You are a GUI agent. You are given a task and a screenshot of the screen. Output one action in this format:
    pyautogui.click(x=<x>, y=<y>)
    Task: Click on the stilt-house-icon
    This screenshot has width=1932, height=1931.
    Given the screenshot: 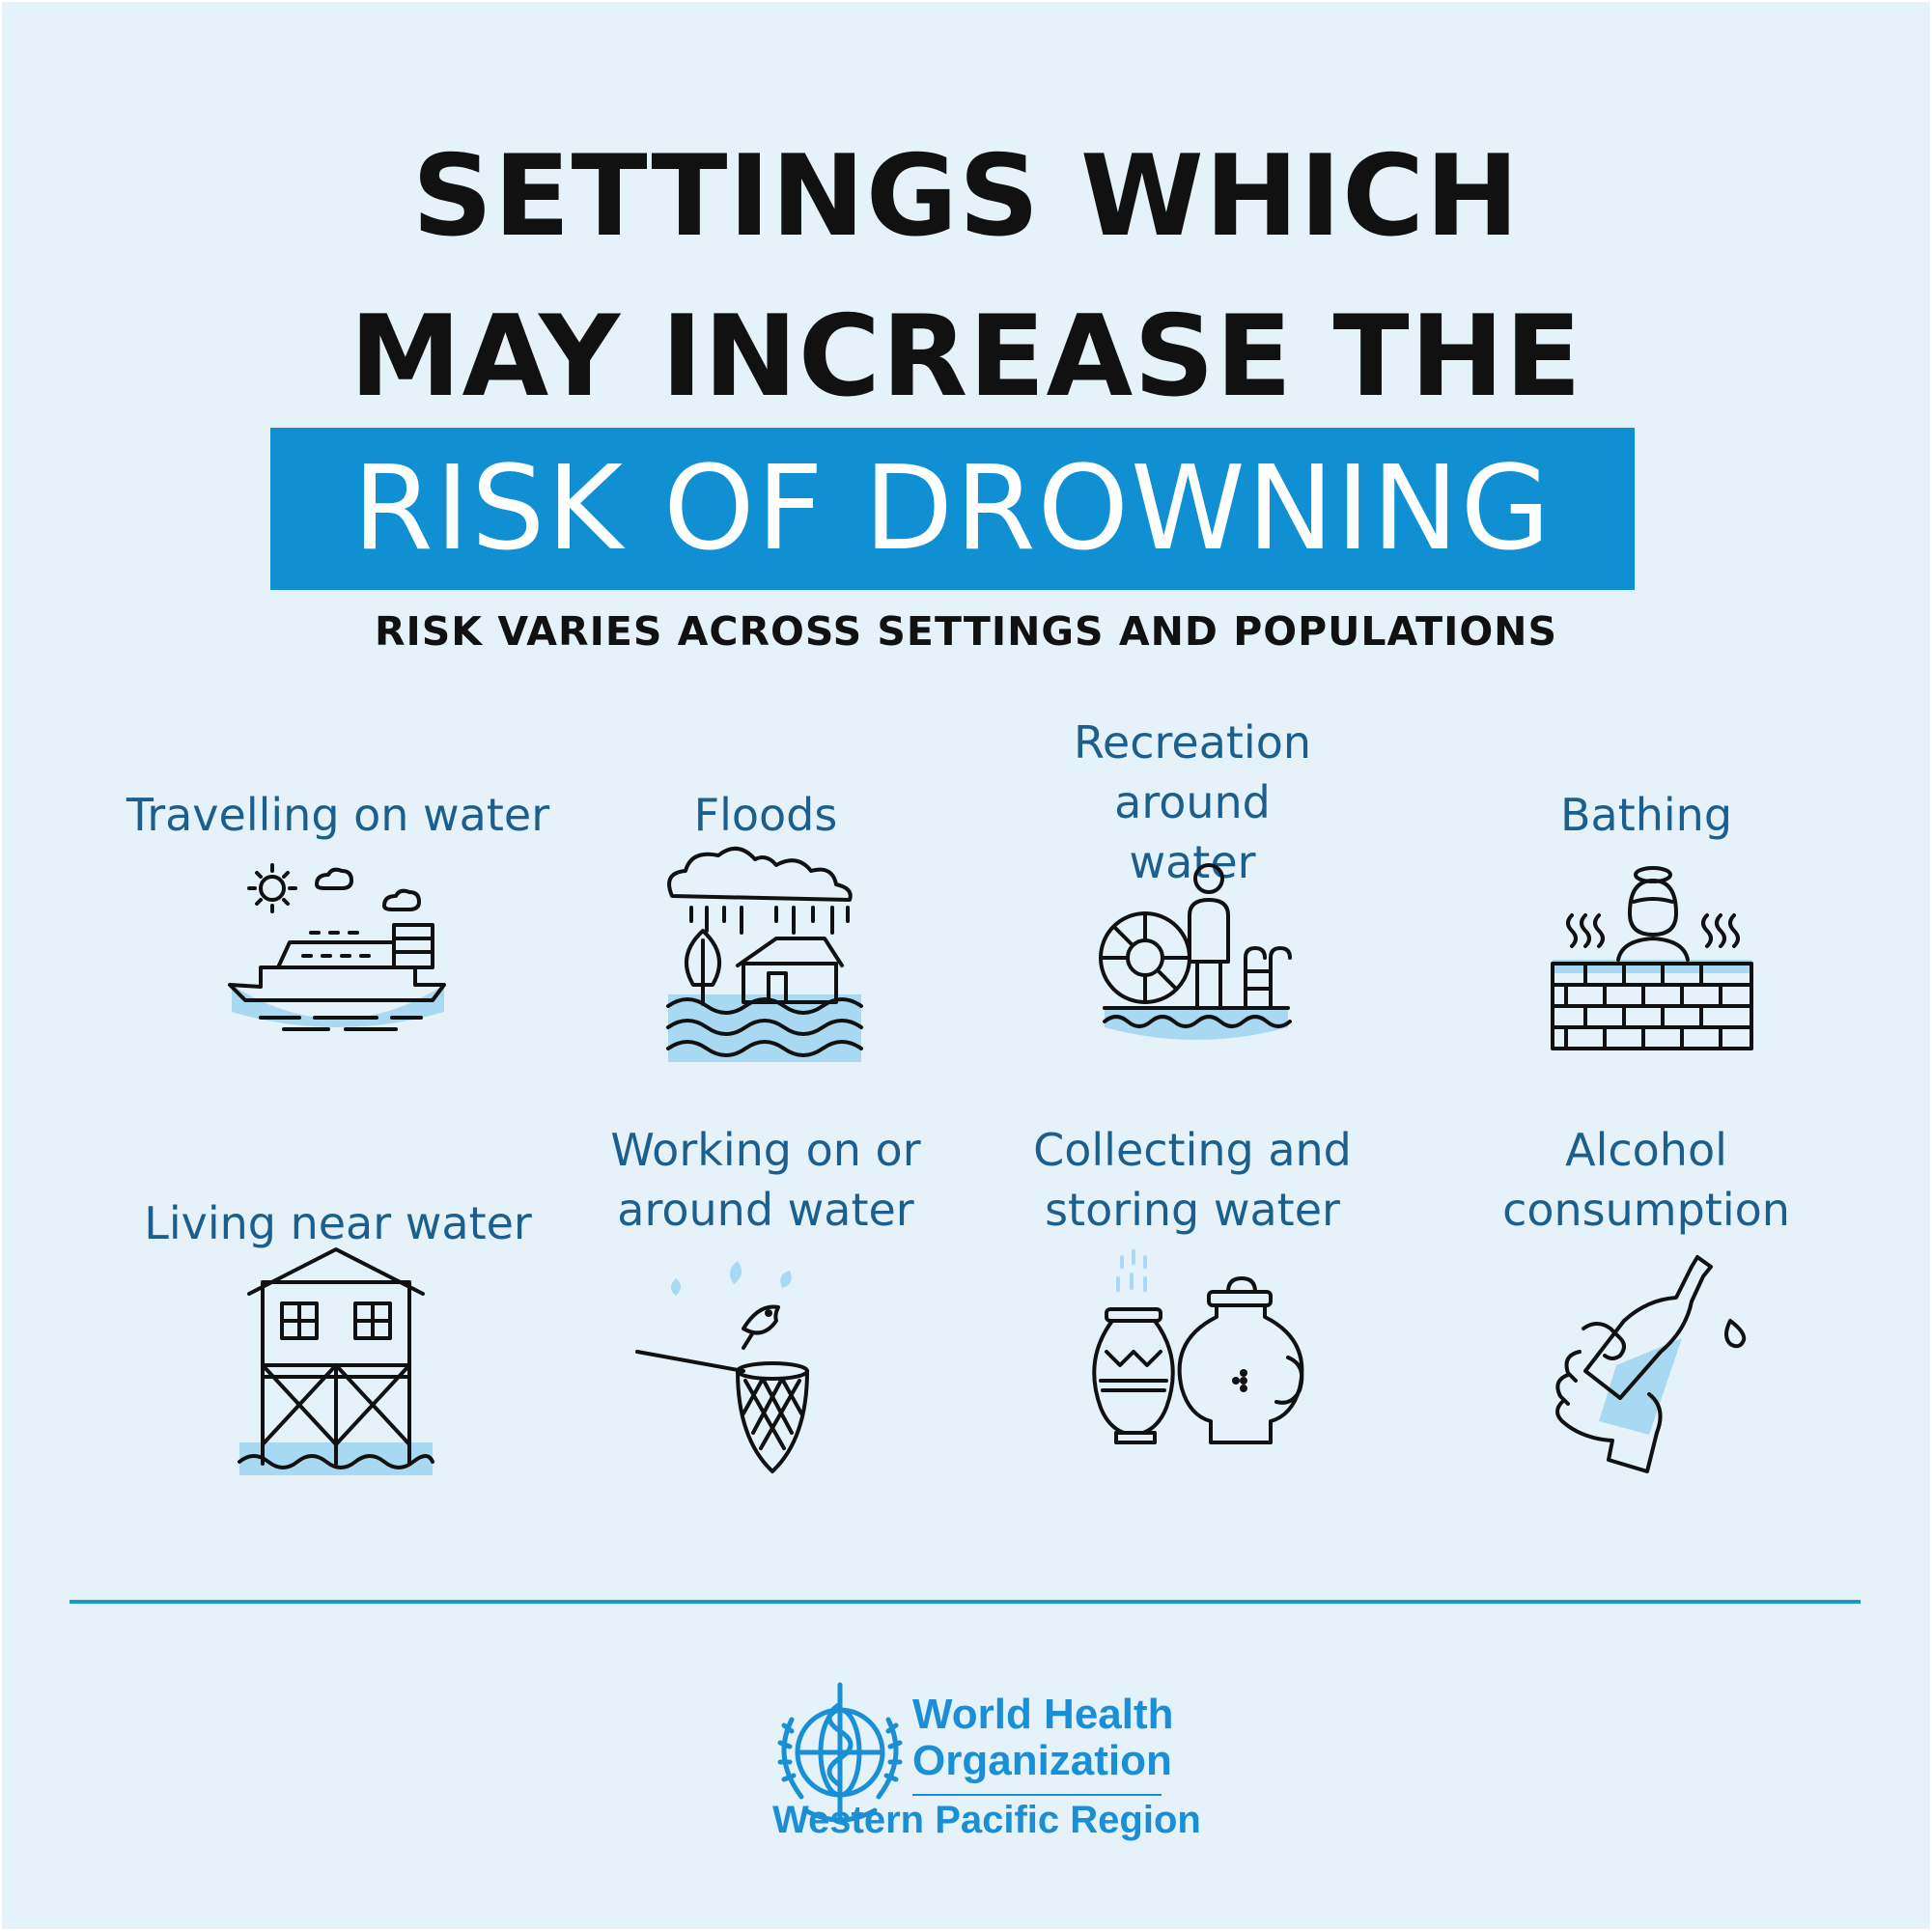 What is the action you would take?
    pyautogui.click(x=336, y=1361)
    